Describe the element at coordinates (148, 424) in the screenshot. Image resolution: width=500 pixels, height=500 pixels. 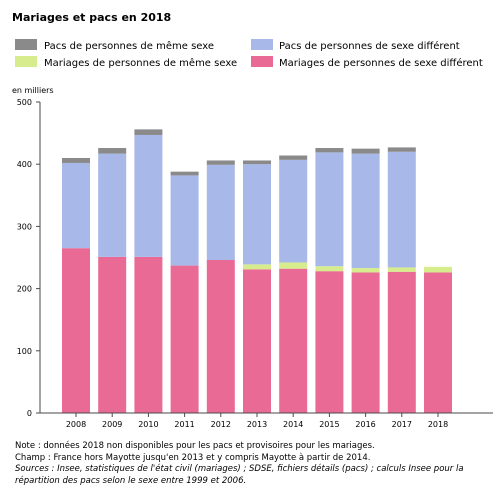
I see `x-tick-label: 2010` at that location.